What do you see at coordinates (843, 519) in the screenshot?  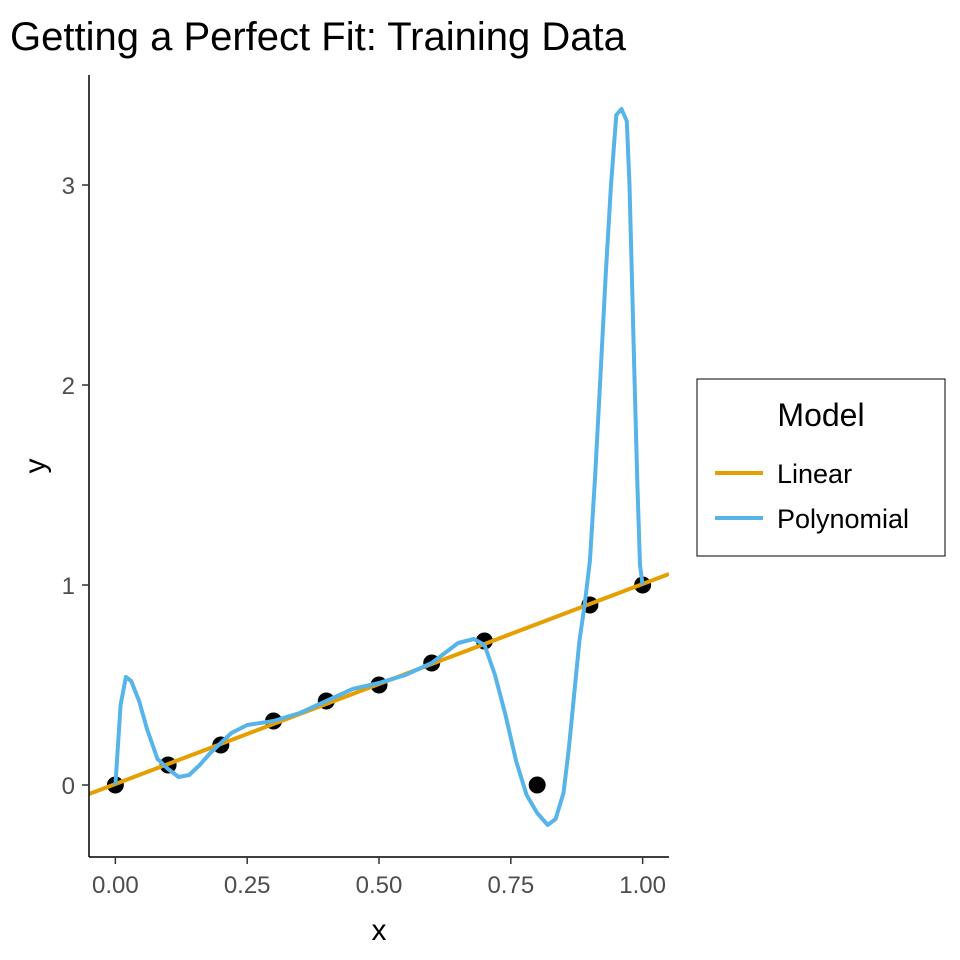 I see `legend-label-polynomial: Polynomial` at bounding box center [843, 519].